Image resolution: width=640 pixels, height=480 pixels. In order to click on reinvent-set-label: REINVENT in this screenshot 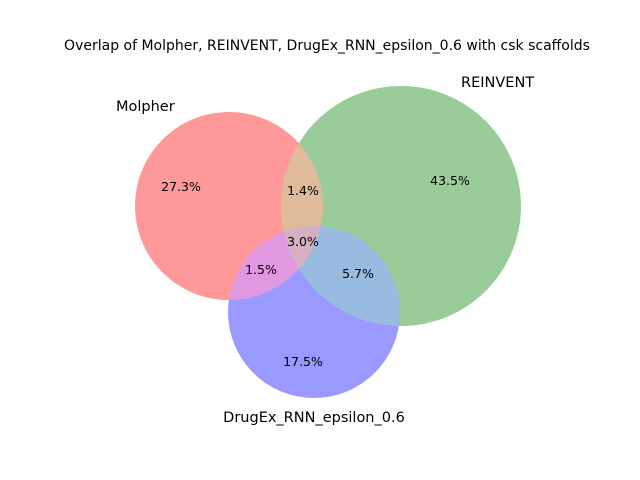, I will do `click(497, 83)`.